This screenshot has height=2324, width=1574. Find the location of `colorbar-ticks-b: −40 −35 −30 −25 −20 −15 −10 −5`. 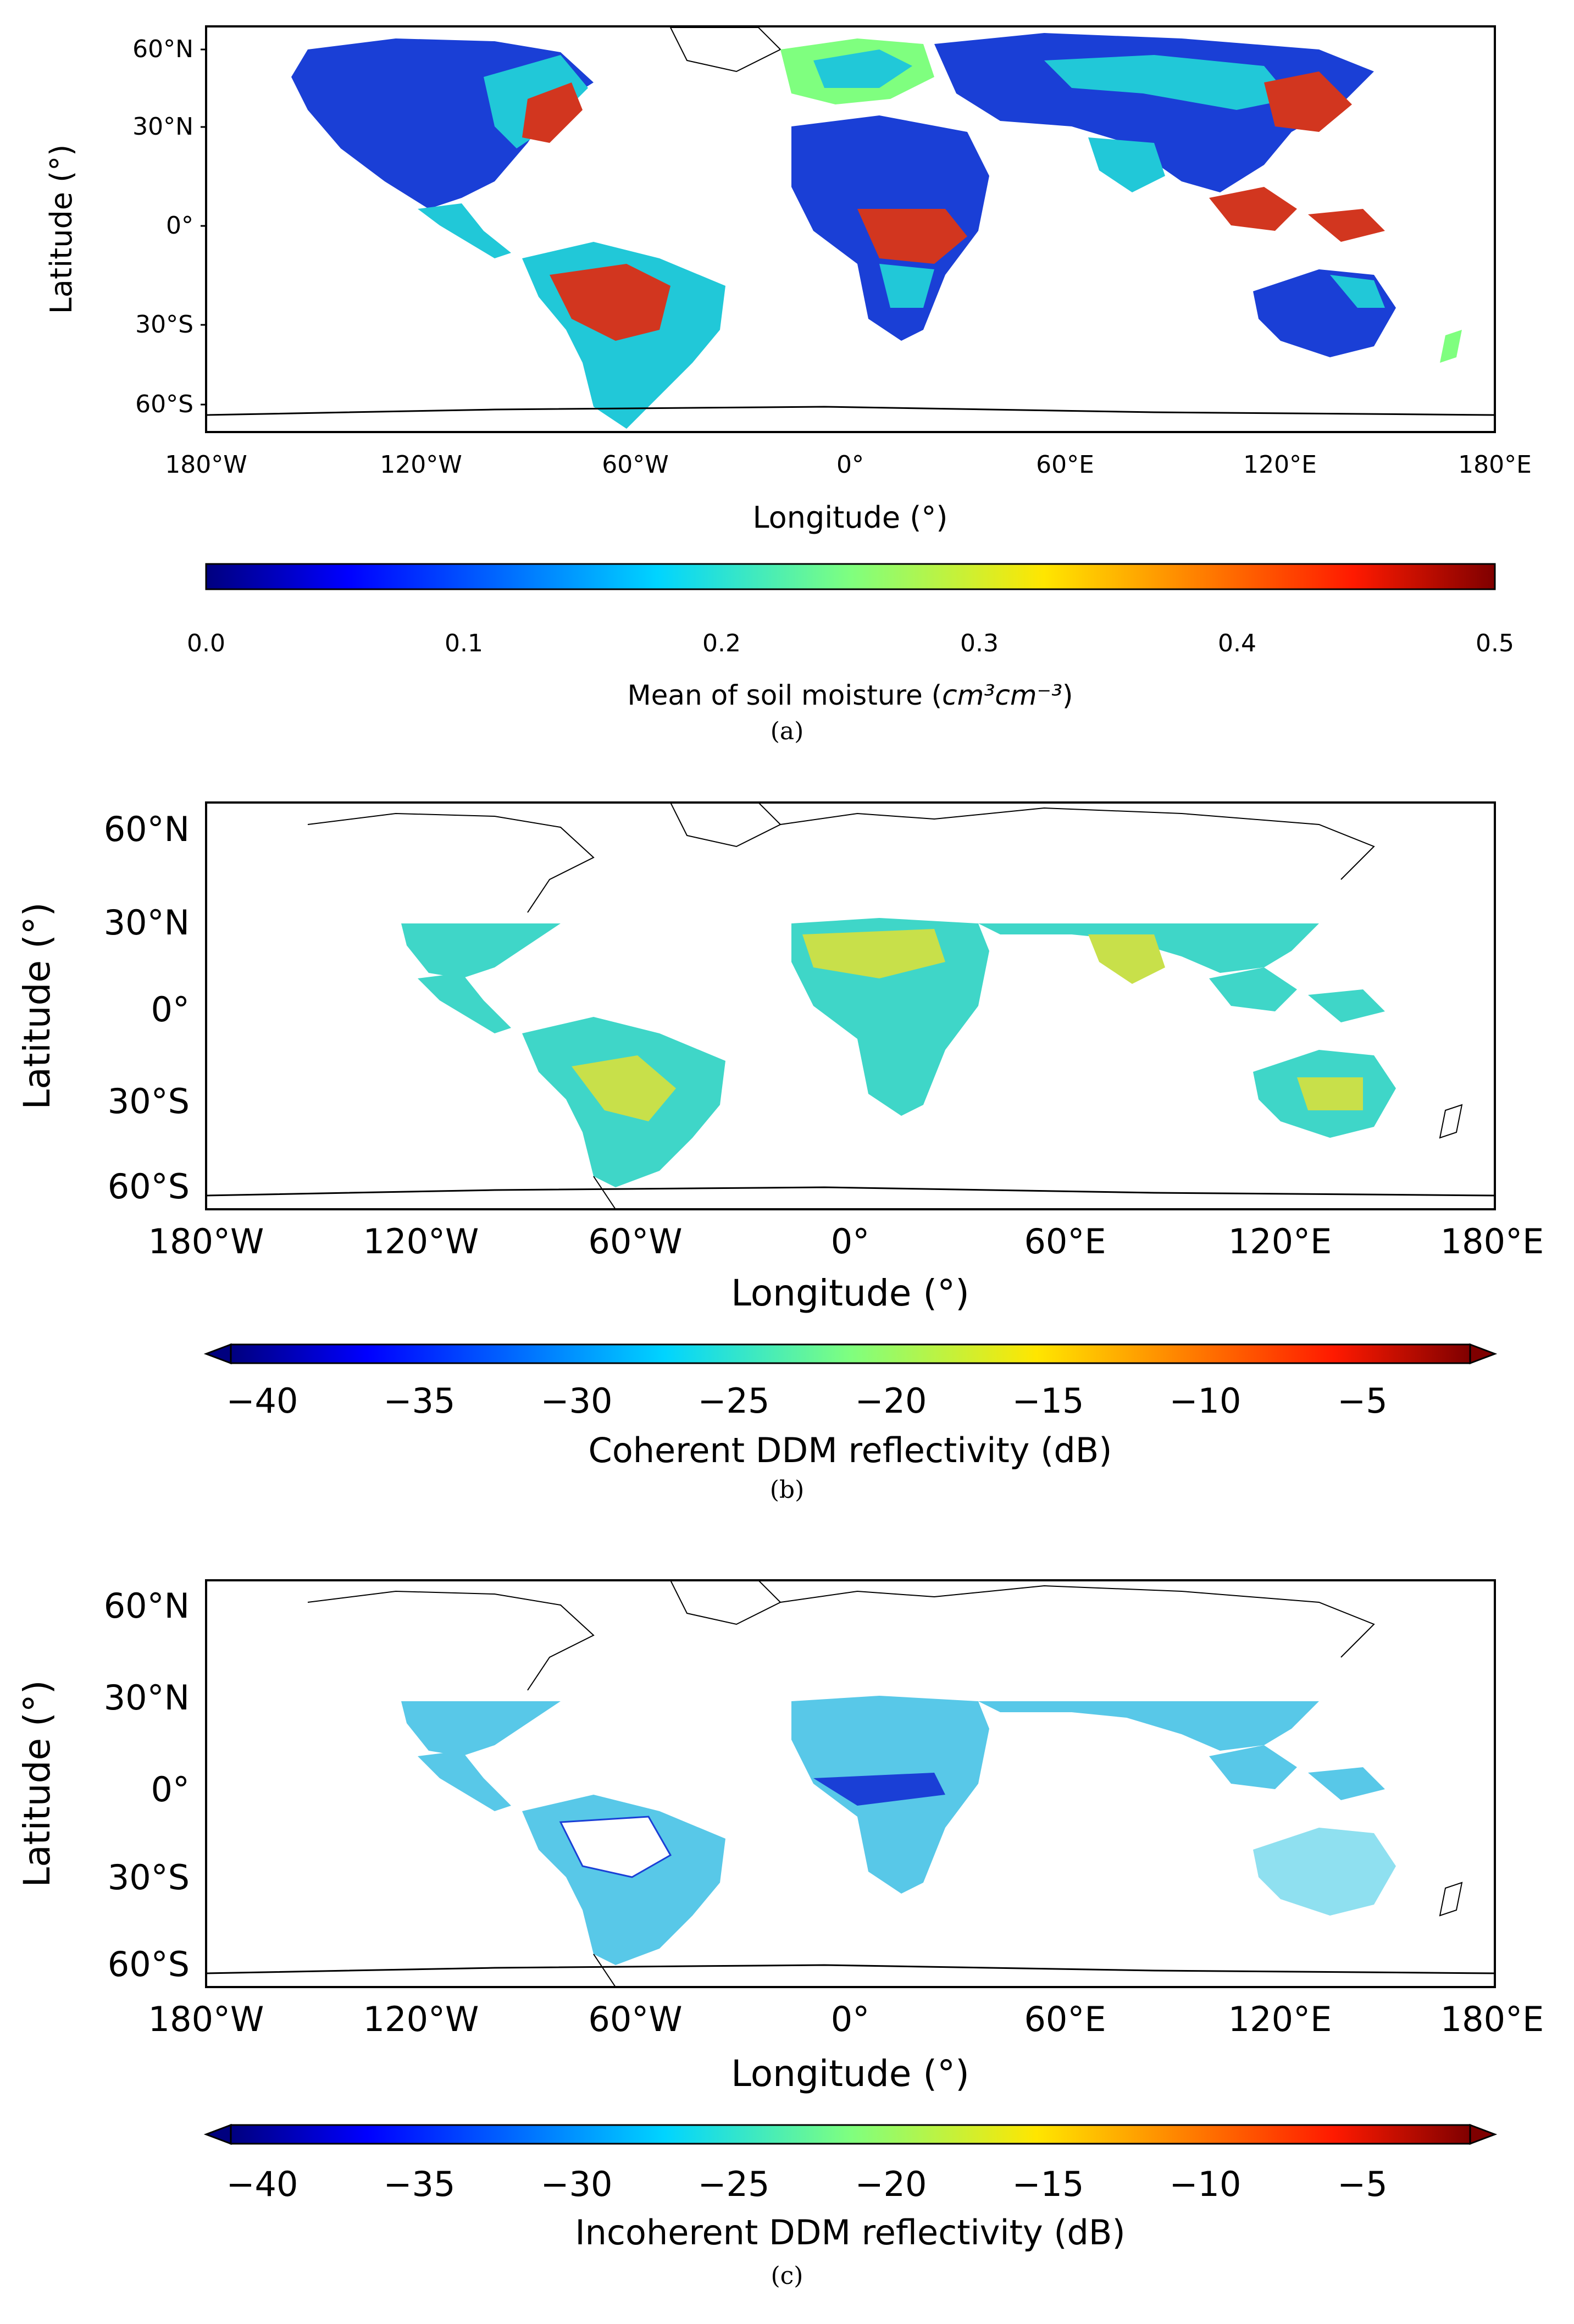

colorbar-ticks-b: −40 −35 −30 −25 −20 −15 −10 −5 is located at coordinates (807, 1401).